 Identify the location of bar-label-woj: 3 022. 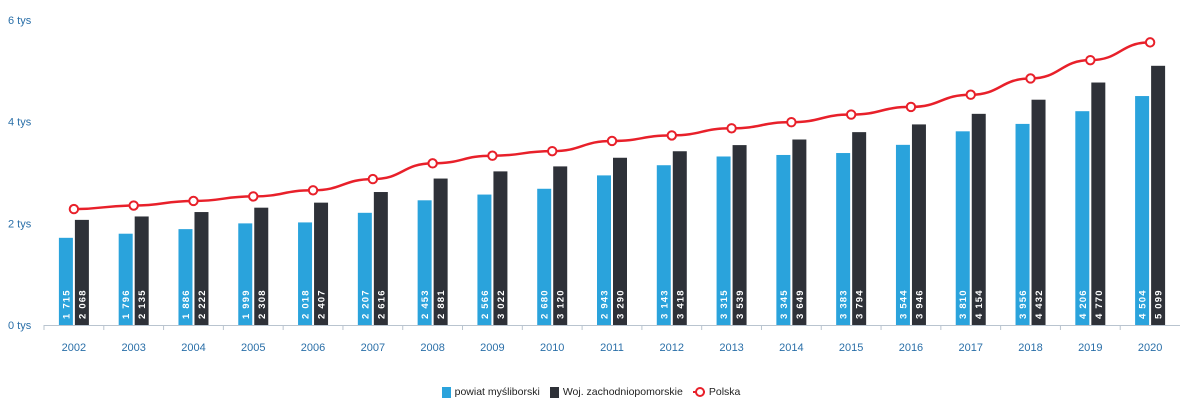
(501, 304).